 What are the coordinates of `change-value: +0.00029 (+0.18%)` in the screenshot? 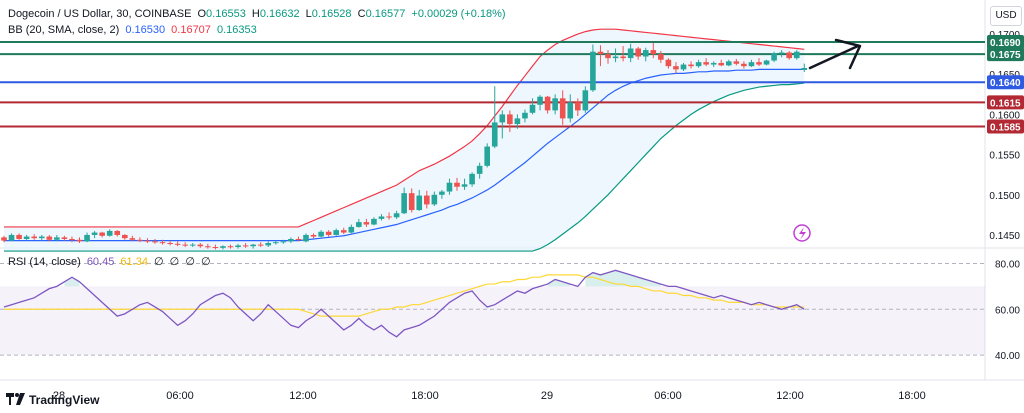 It's located at (458, 14).